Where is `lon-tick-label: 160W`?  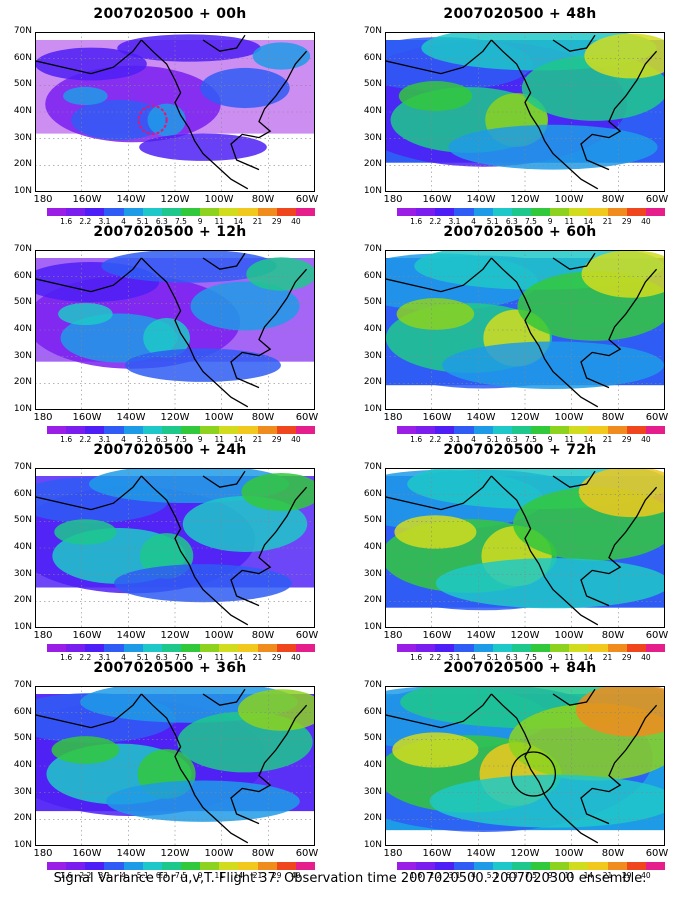
lon-tick-label: 160W is located at coordinates (437, 635).